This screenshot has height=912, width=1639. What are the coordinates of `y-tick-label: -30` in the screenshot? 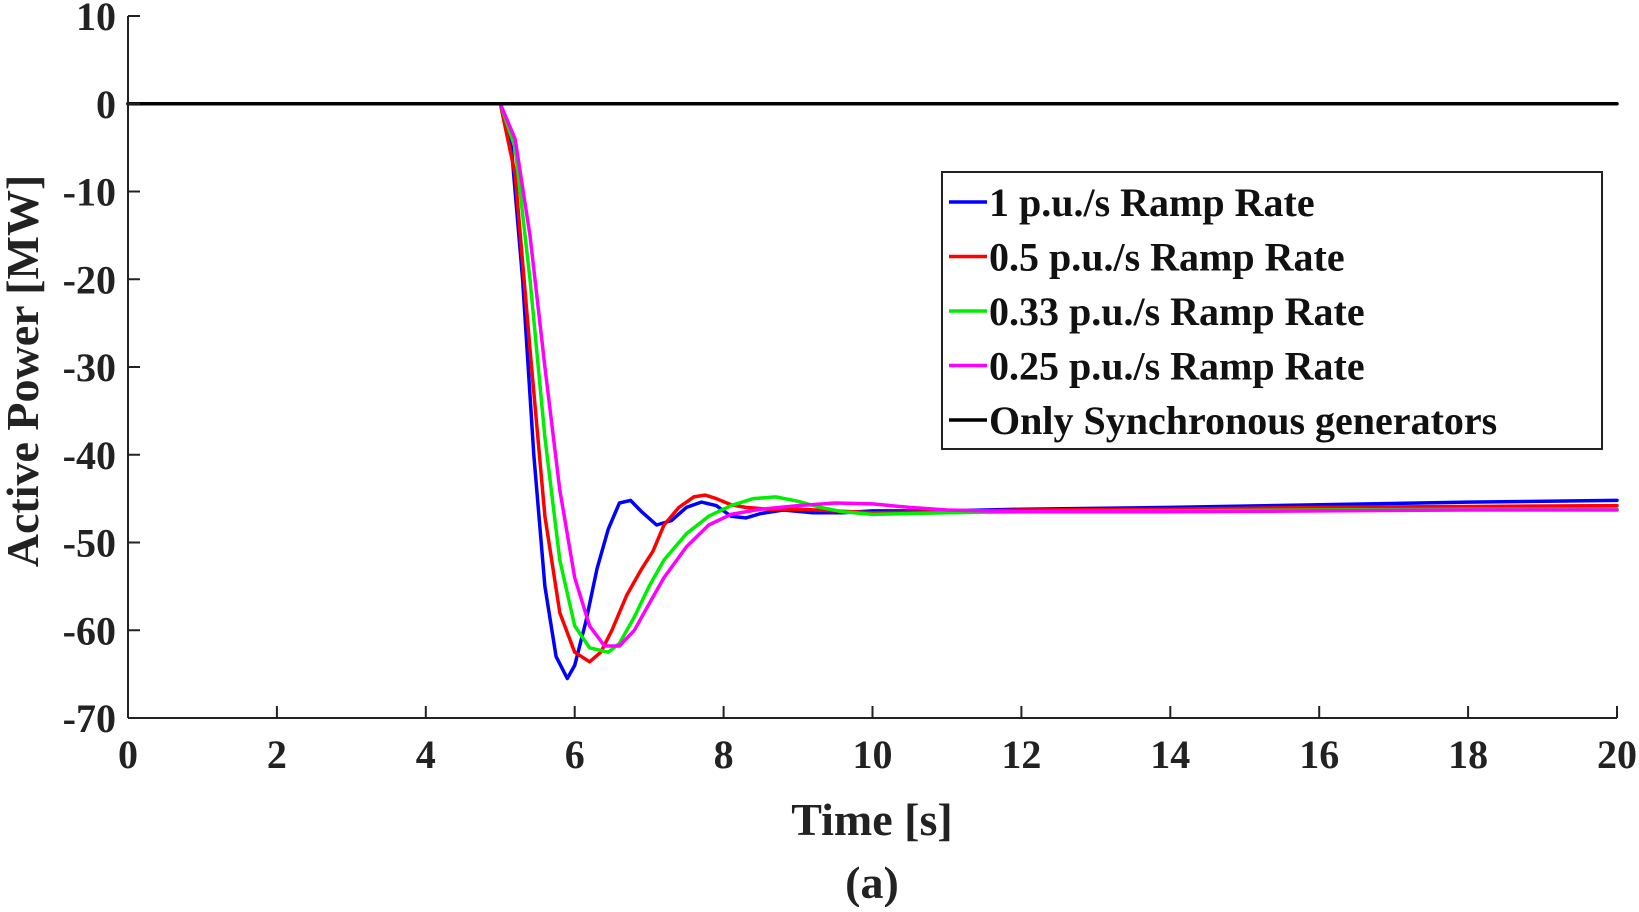 It's located at (89, 367).